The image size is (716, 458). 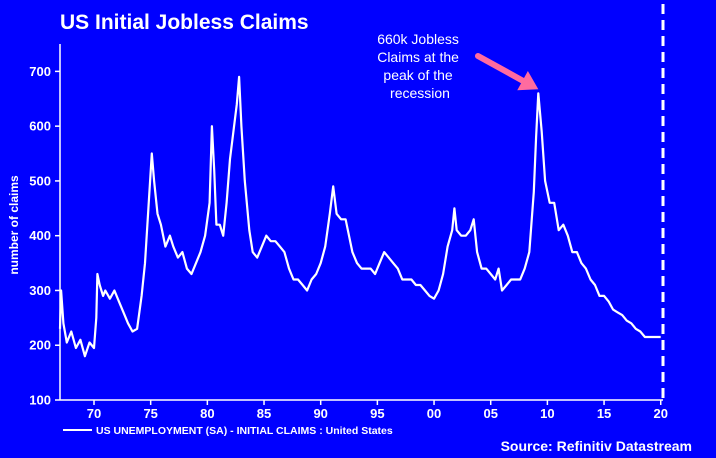 What do you see at coordinates (40, 345) in the screenshot?
I see `y-tick-label: 200` at bounding box center [40, 345].